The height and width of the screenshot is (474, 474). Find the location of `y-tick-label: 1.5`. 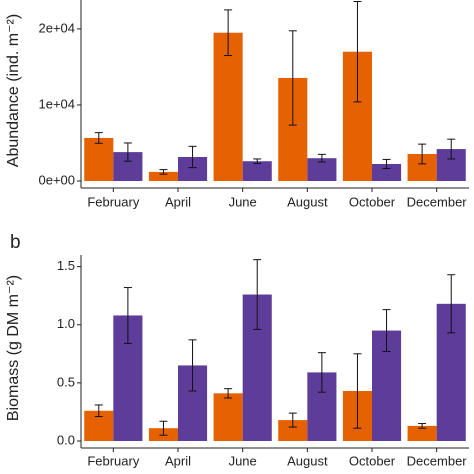

y-tick-label: 1.5 is located at coordinates (66, 265).